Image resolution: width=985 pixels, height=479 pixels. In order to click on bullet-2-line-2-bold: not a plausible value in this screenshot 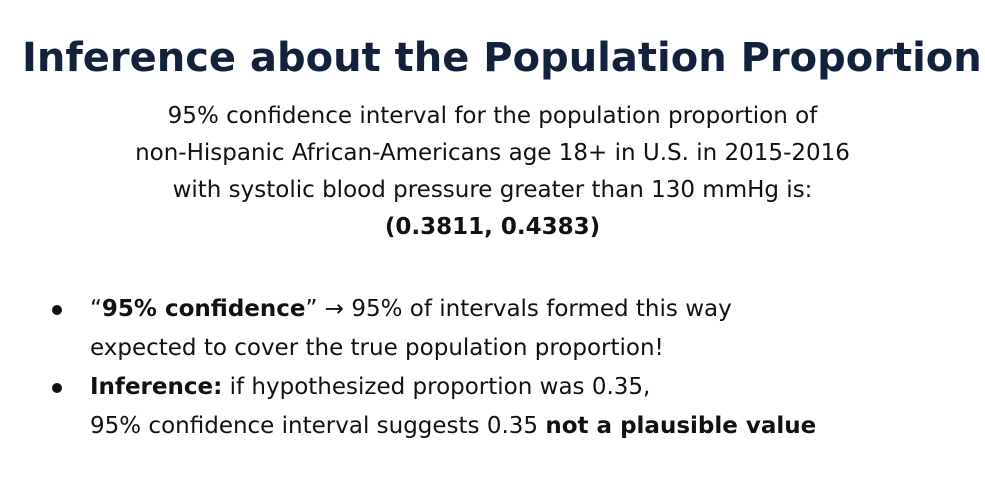, I will do `click(681, 426)`.